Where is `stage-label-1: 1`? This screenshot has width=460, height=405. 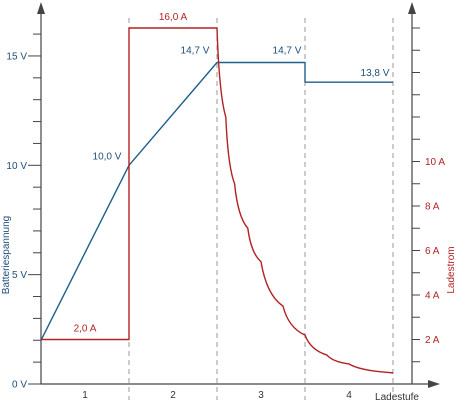
stage-label-1: 1 is located at coordinates (85, 395).